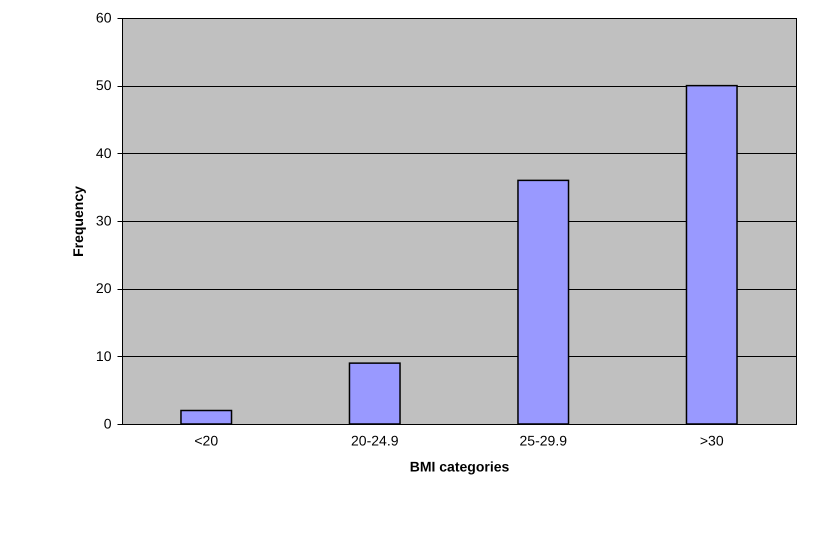 The width and height of the screenshot is (822, 538). Describe the element at coordinates (104, 356) in the screenshot. I see `y-tick-label: 10` at that location.